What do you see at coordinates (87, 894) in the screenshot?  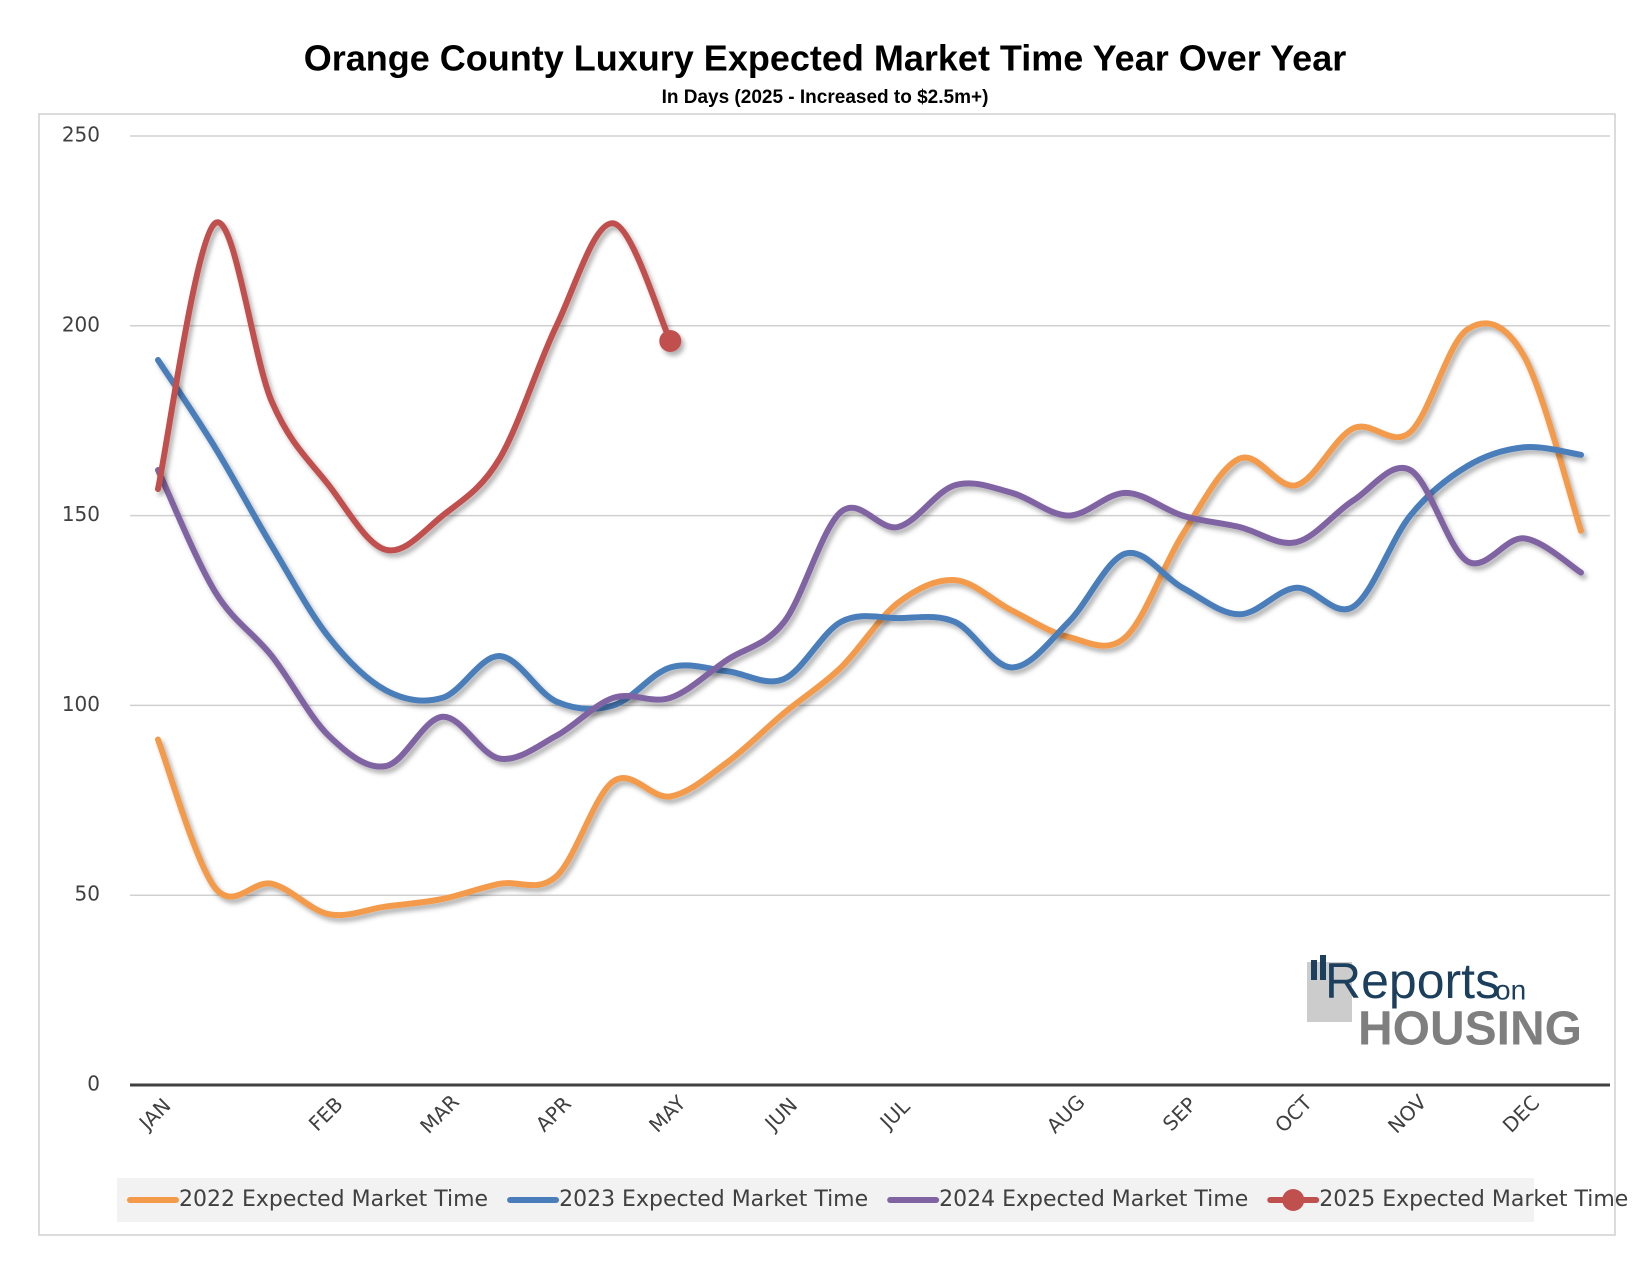 I see `y-tick-label: 50` at bounding box center [87, 894].